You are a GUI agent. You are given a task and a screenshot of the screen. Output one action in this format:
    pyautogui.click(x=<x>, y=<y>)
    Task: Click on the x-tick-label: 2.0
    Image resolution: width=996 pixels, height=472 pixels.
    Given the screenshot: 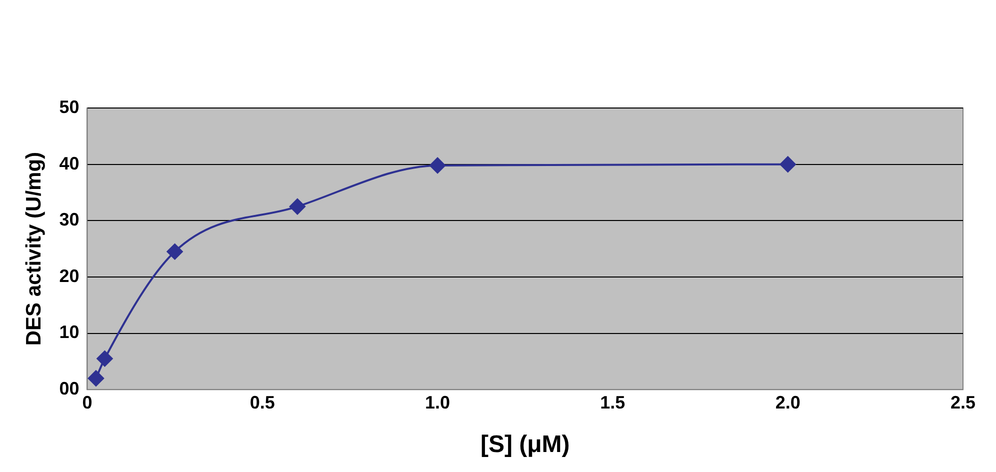 What is the action you would take?
    pyautogui.click(x=787, y=402)
    